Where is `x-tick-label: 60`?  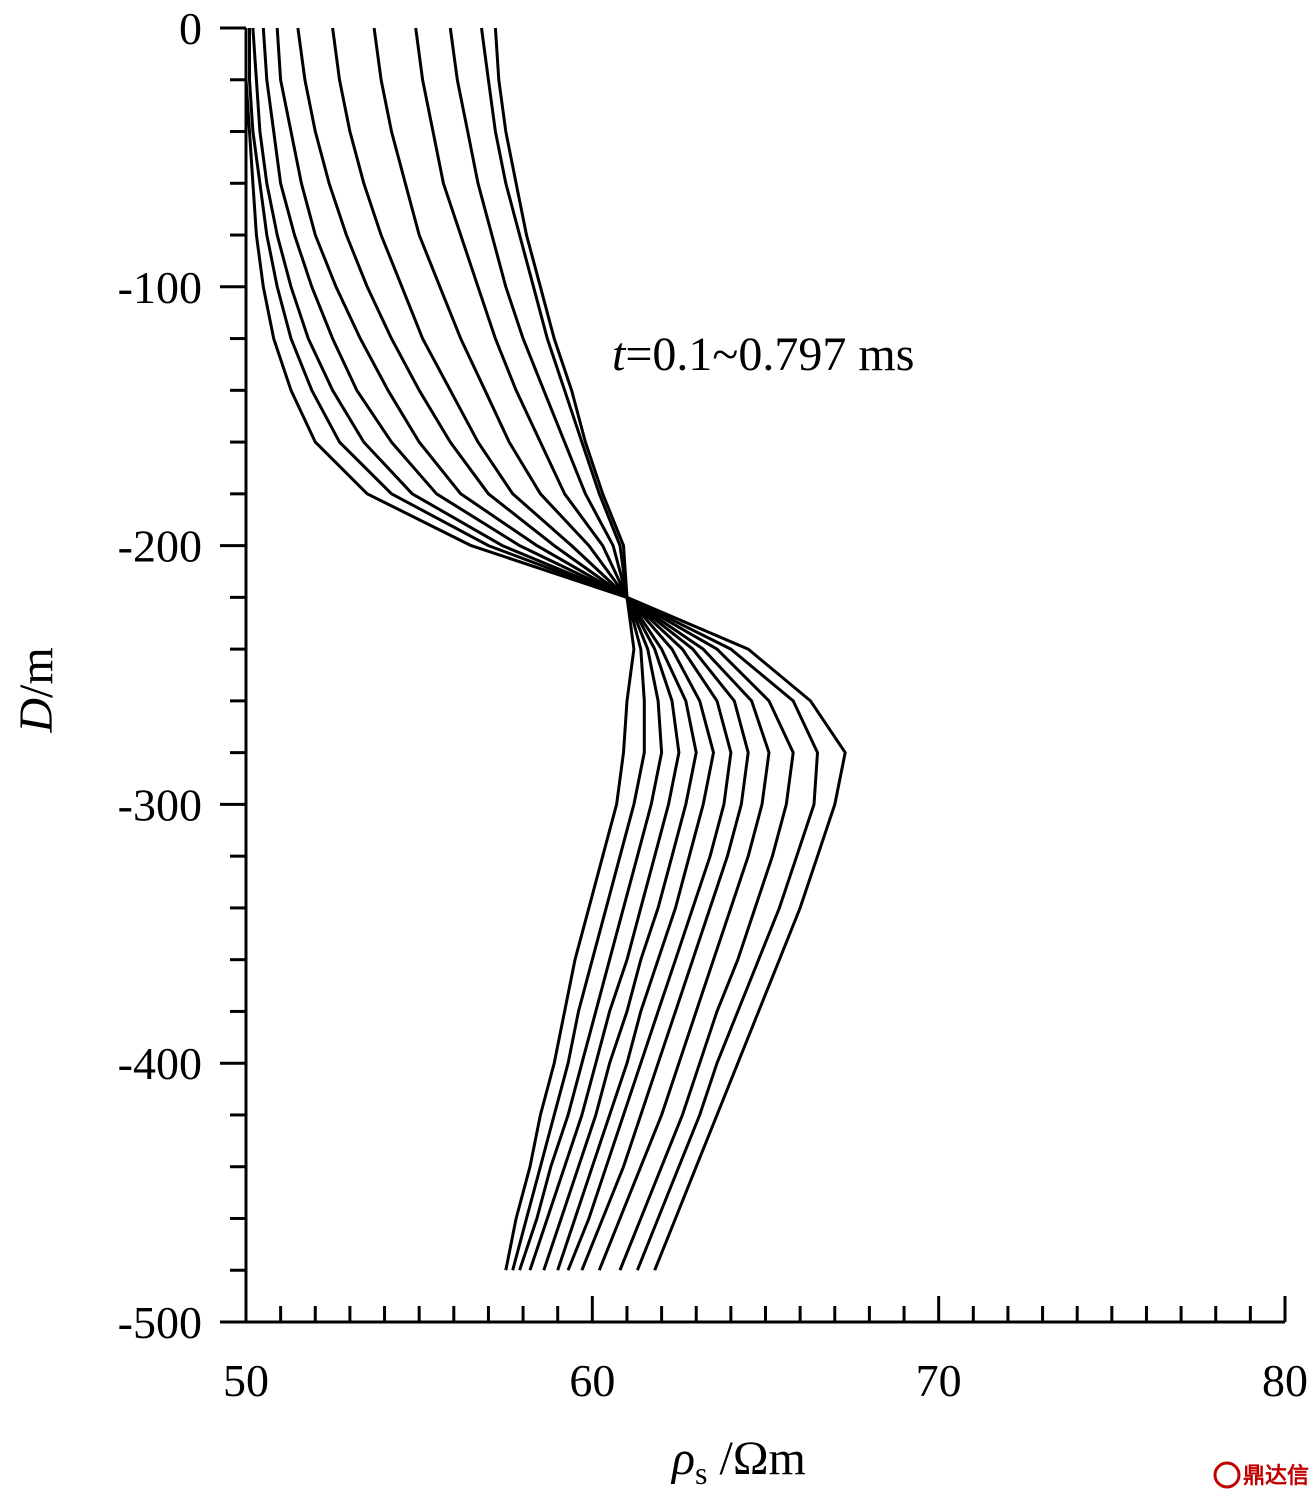 x-tick-label: 60 is located at coordinates (592, 1380).